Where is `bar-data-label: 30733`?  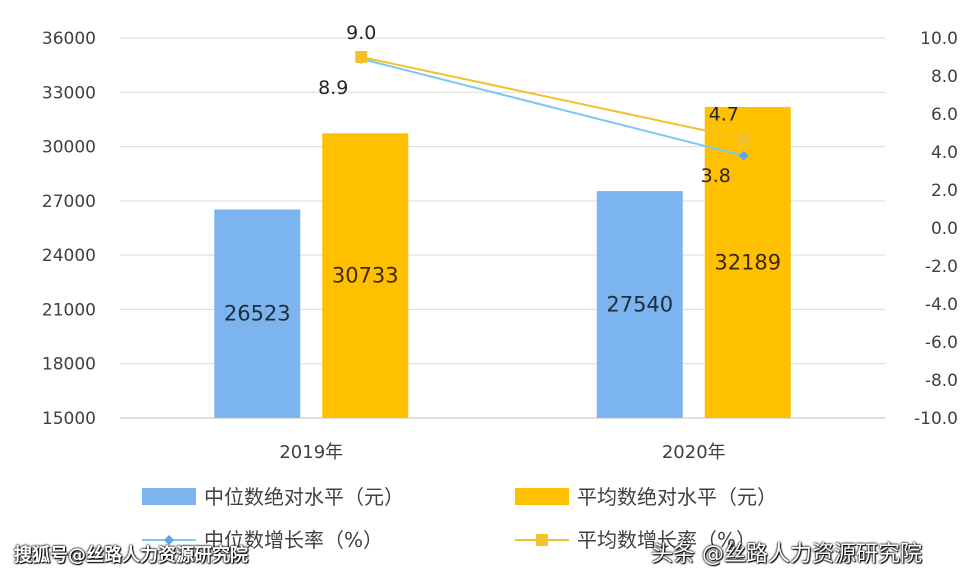 bar-data-label: 30733 is located at coordinates (365, 276).